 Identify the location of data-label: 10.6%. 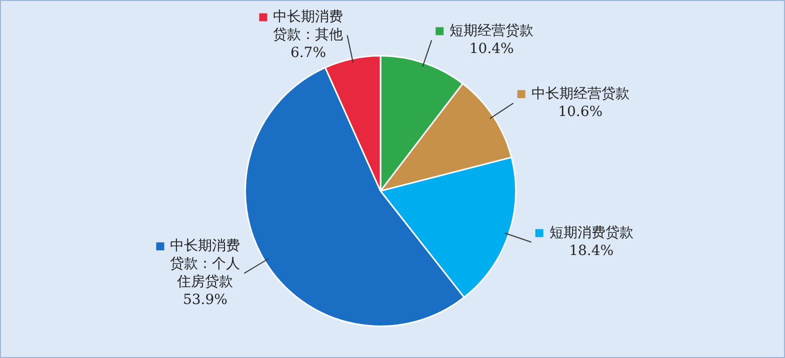
(580, 112).